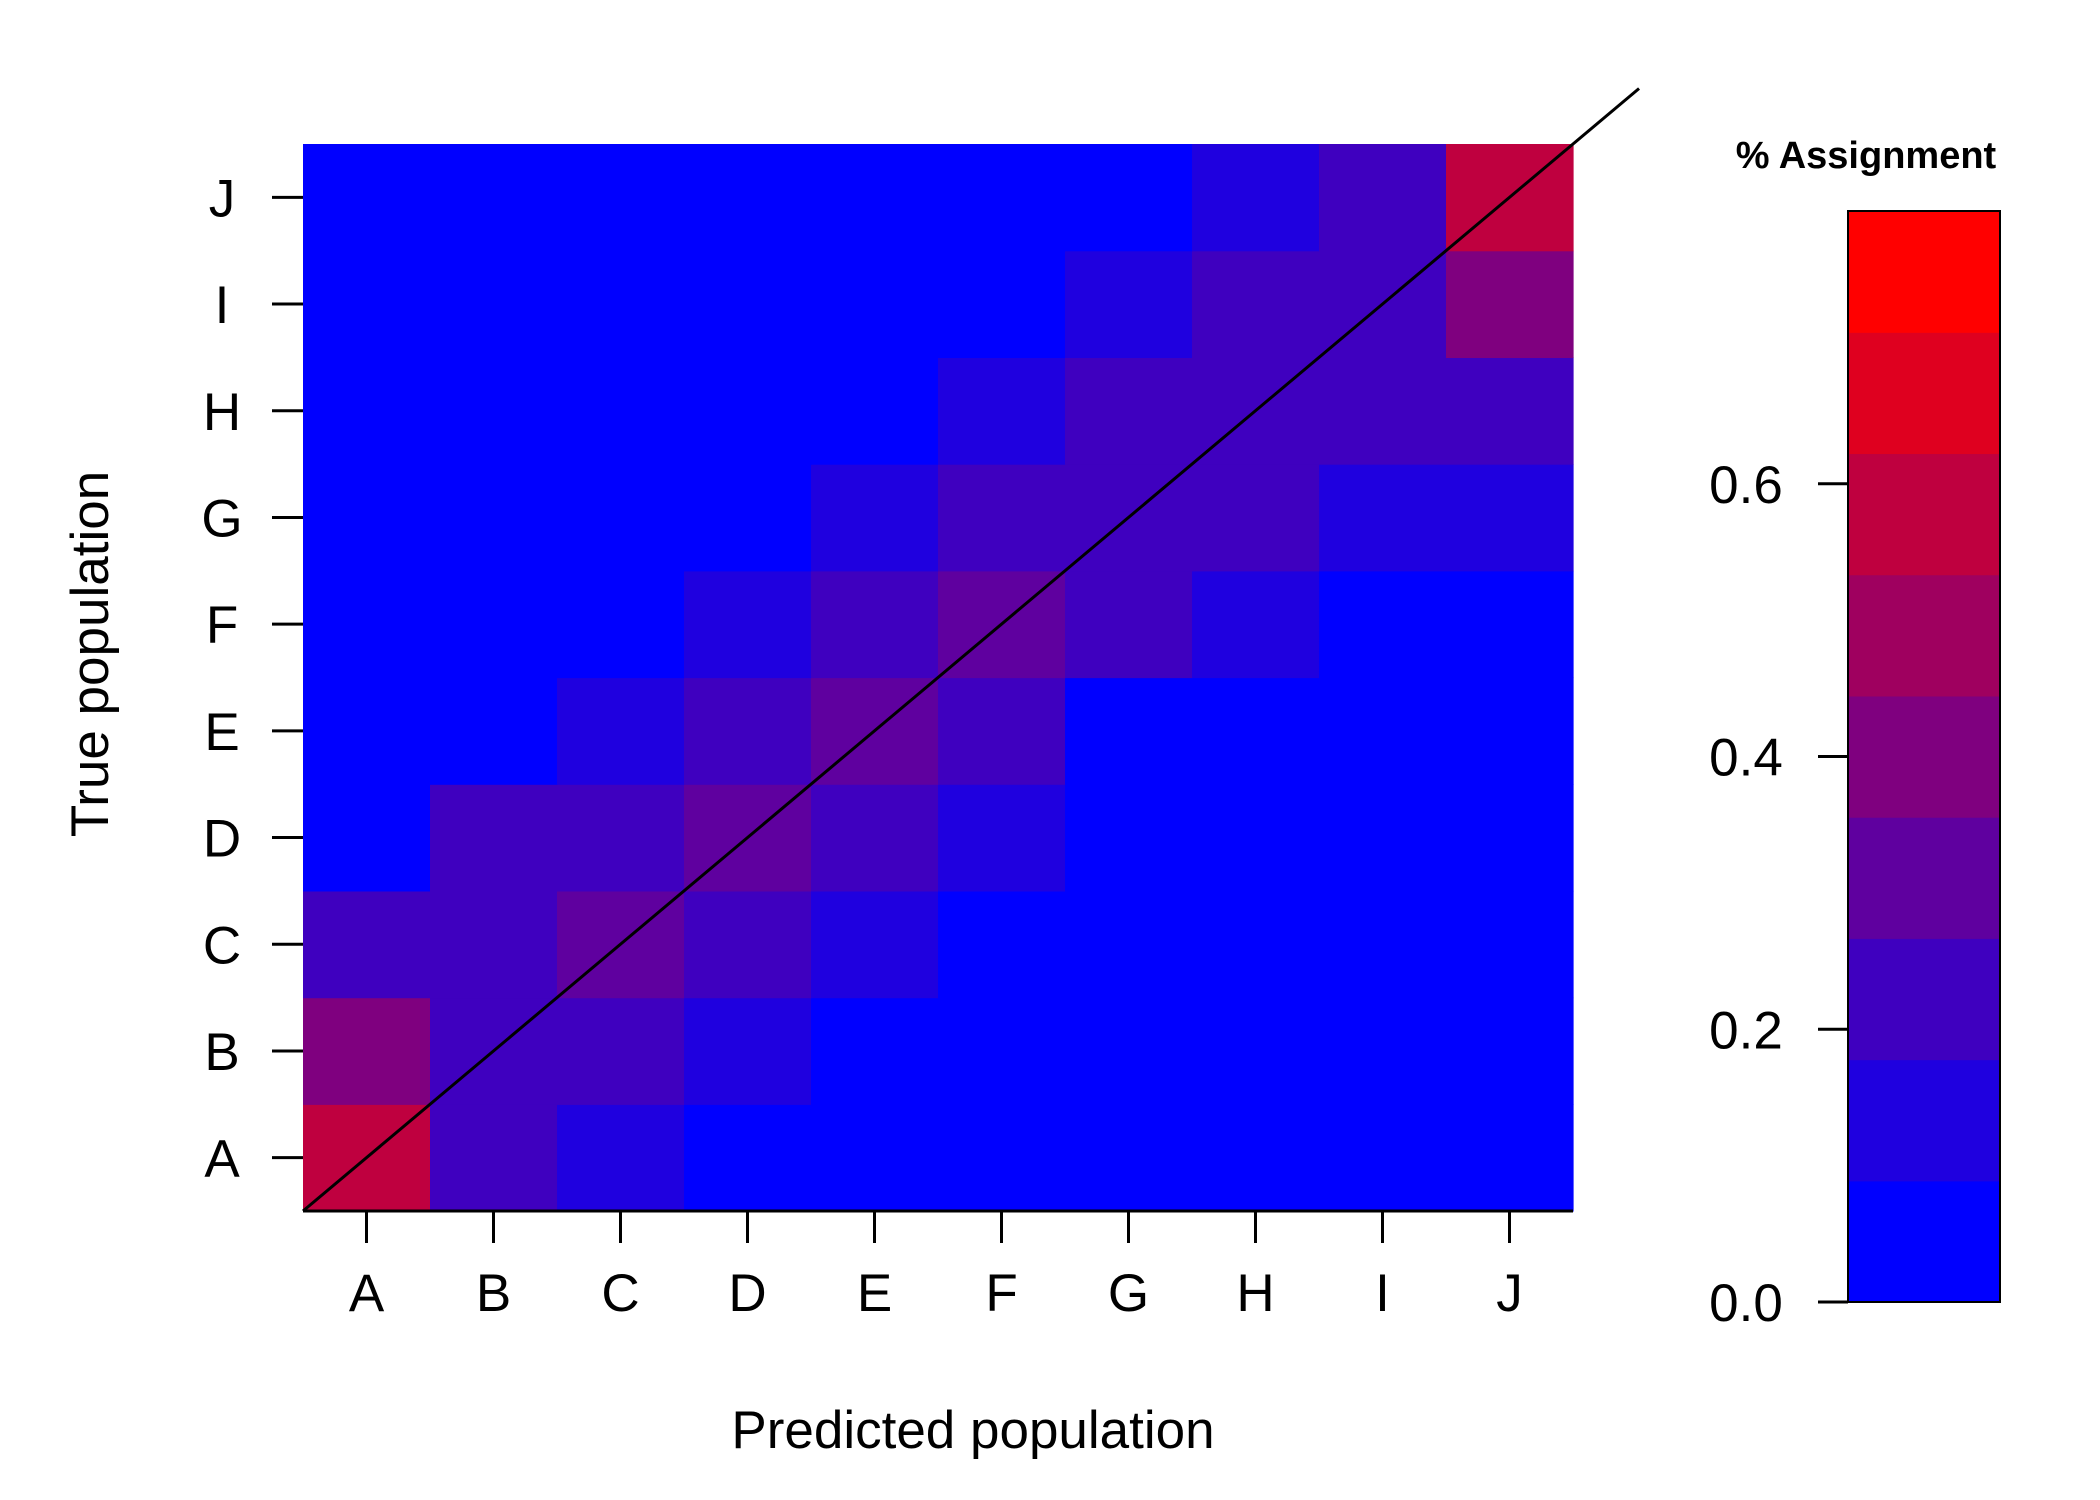  What do you see at coordinates (1746, 1030) in the screenshot?
I see `legend-tick-label: 0.2` at bounding box center [1746, 1030].